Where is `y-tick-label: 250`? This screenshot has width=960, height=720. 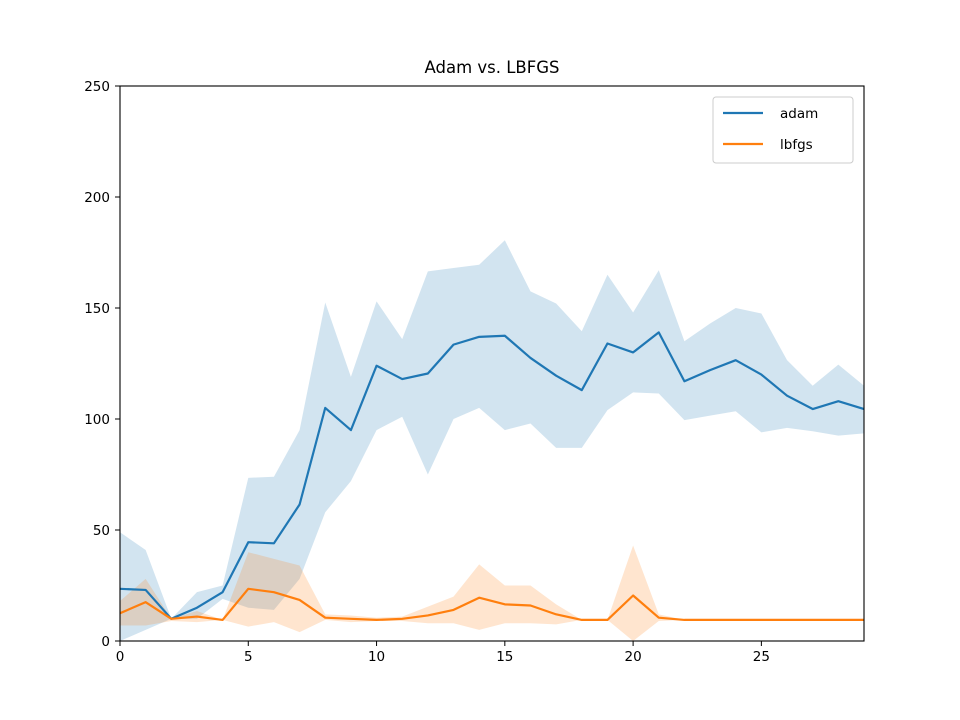
y-tick-label: 250 is located at coordinates (97, 87).